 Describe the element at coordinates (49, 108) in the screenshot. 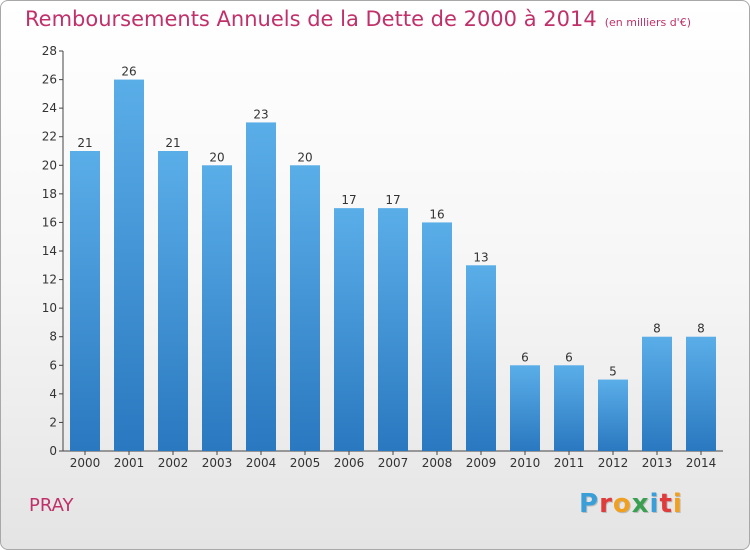

I see `y-tick-label: 24` at that location.